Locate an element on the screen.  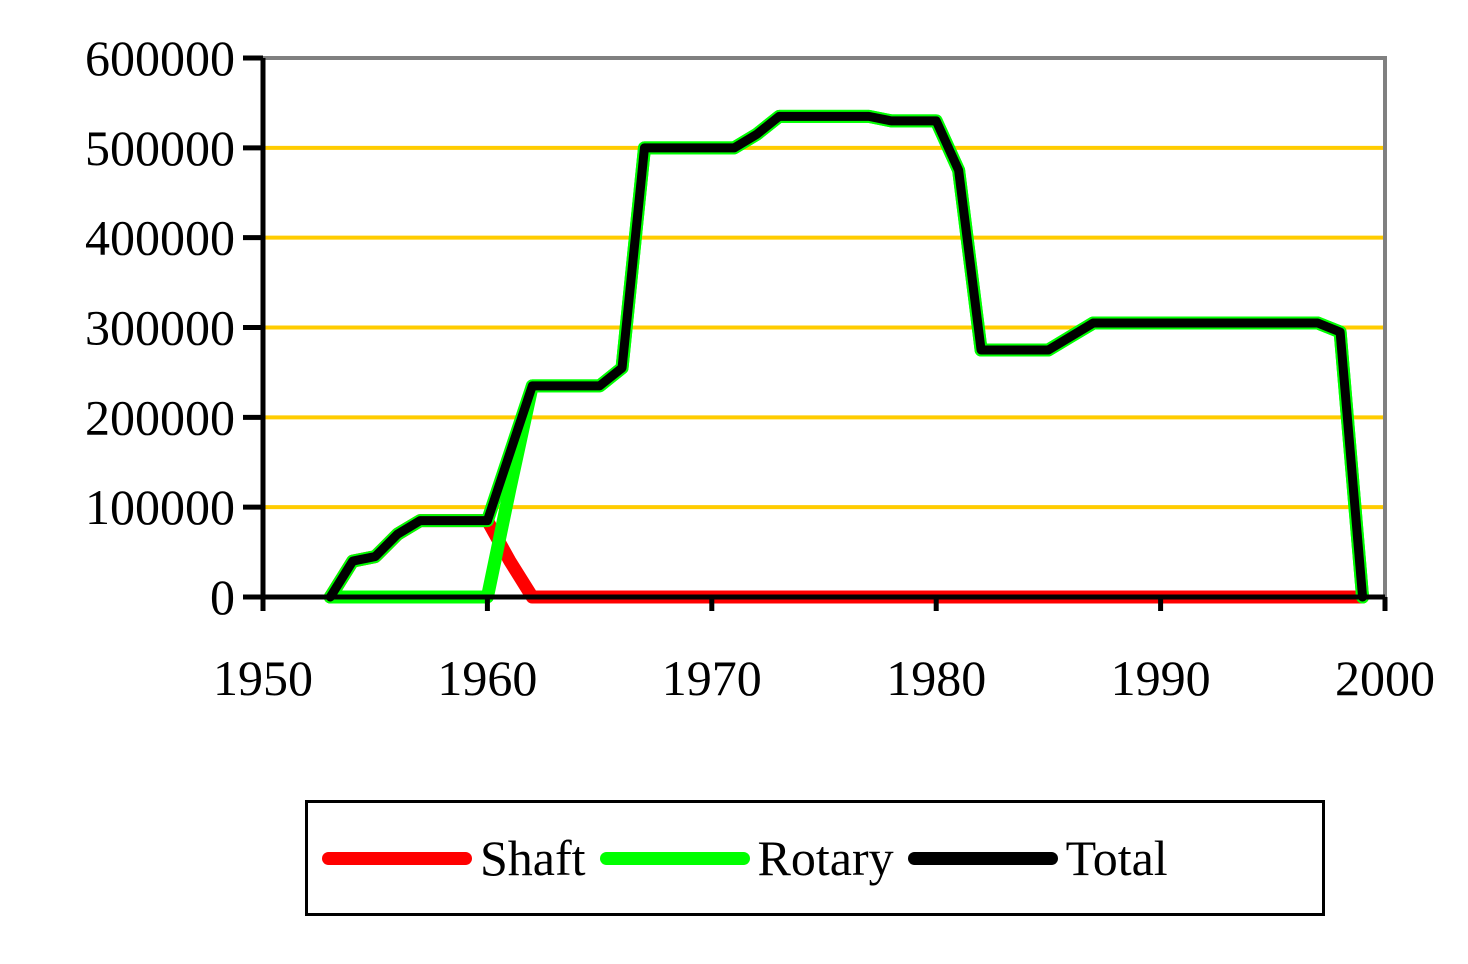
x-tick-label: 1970 is located at coordinates (712, 678).